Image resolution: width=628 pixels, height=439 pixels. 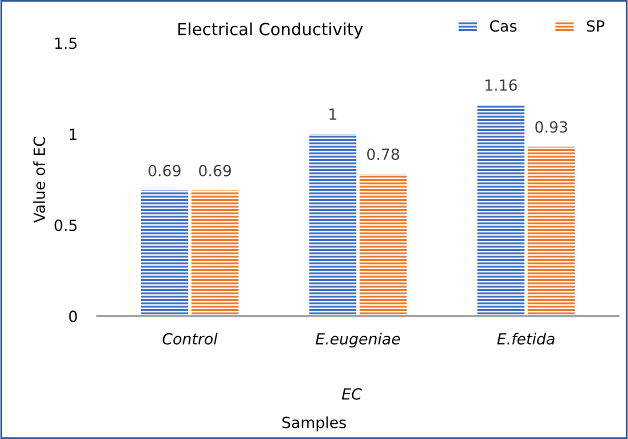 What do you see at coordinates (66, 44) in the screenshot?
I see `y-tick-label: 1.5` at bounding box center [66, 44].